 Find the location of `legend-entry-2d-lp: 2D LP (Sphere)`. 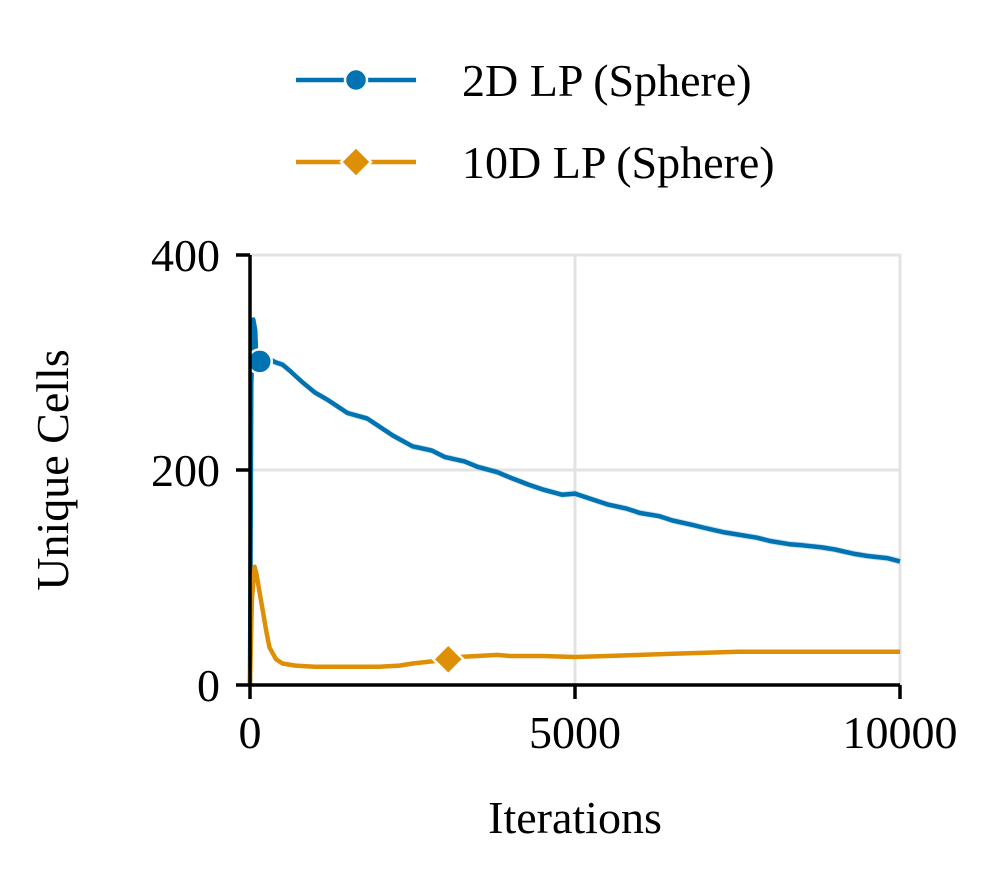

legend-entry-2d-lp: 2D LP (Sphere) is located at coordinates (524, 80).